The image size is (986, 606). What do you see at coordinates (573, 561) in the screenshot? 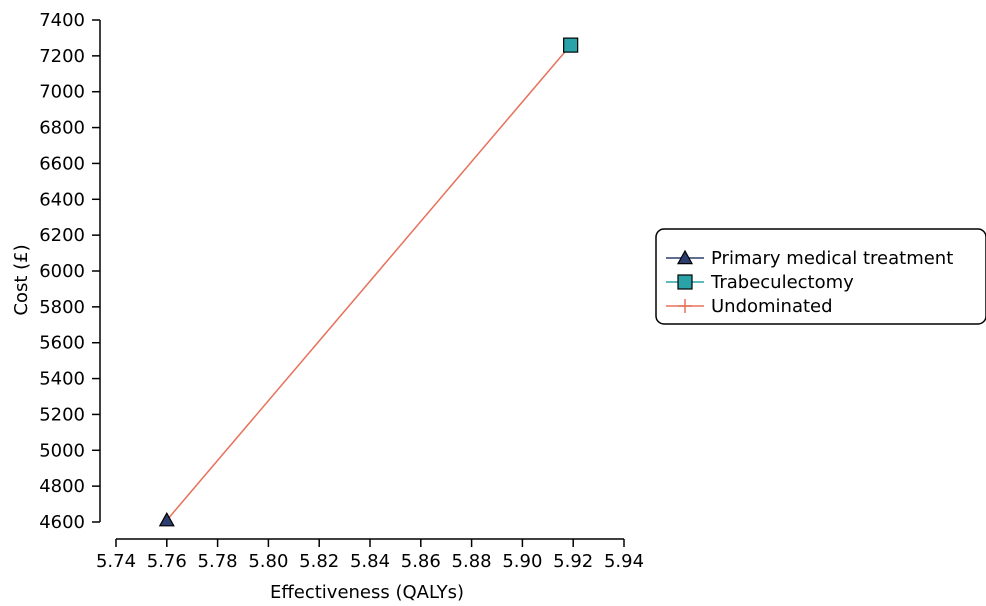
I see `x-tick-label: 5.92` at bounding box center [573, 561].